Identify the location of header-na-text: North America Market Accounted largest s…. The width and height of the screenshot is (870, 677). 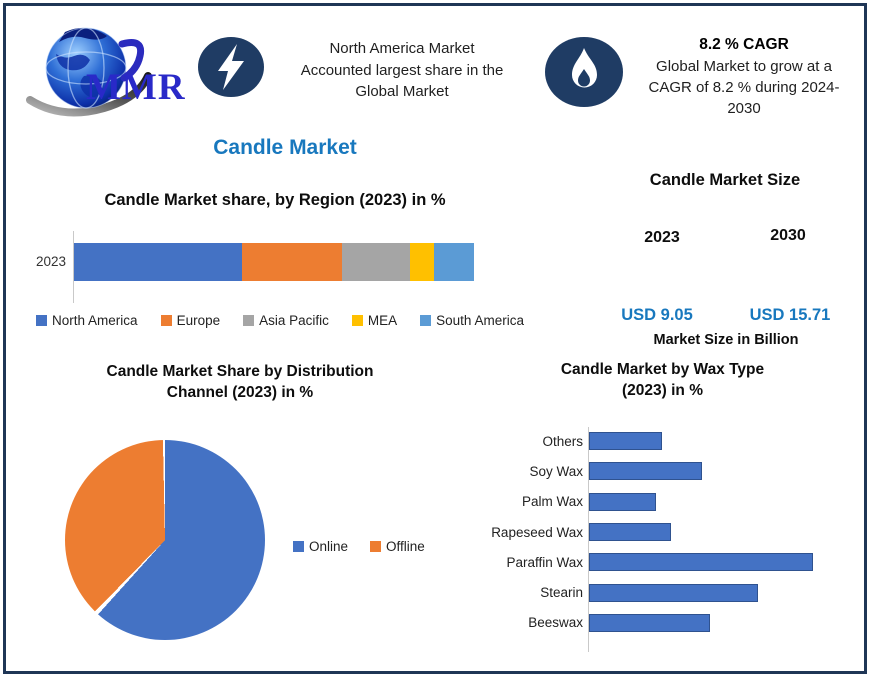
(402, 70).